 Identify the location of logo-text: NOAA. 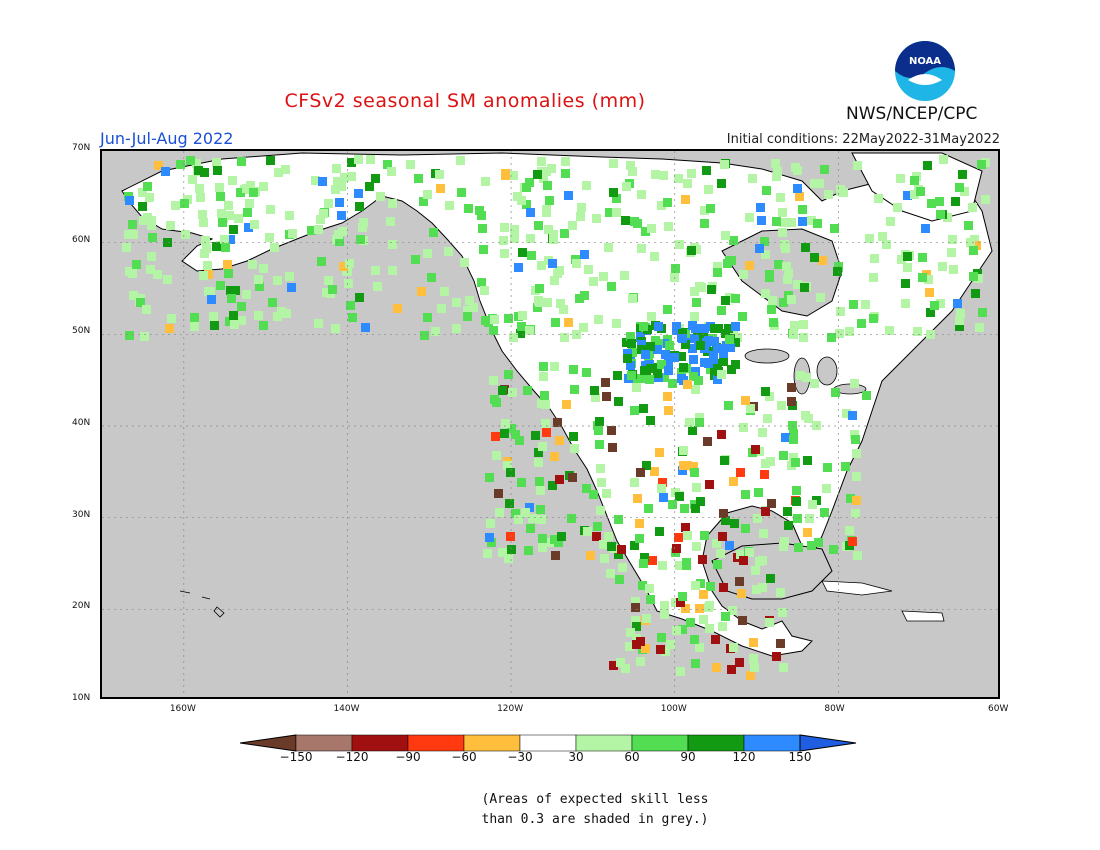
(925, 61).